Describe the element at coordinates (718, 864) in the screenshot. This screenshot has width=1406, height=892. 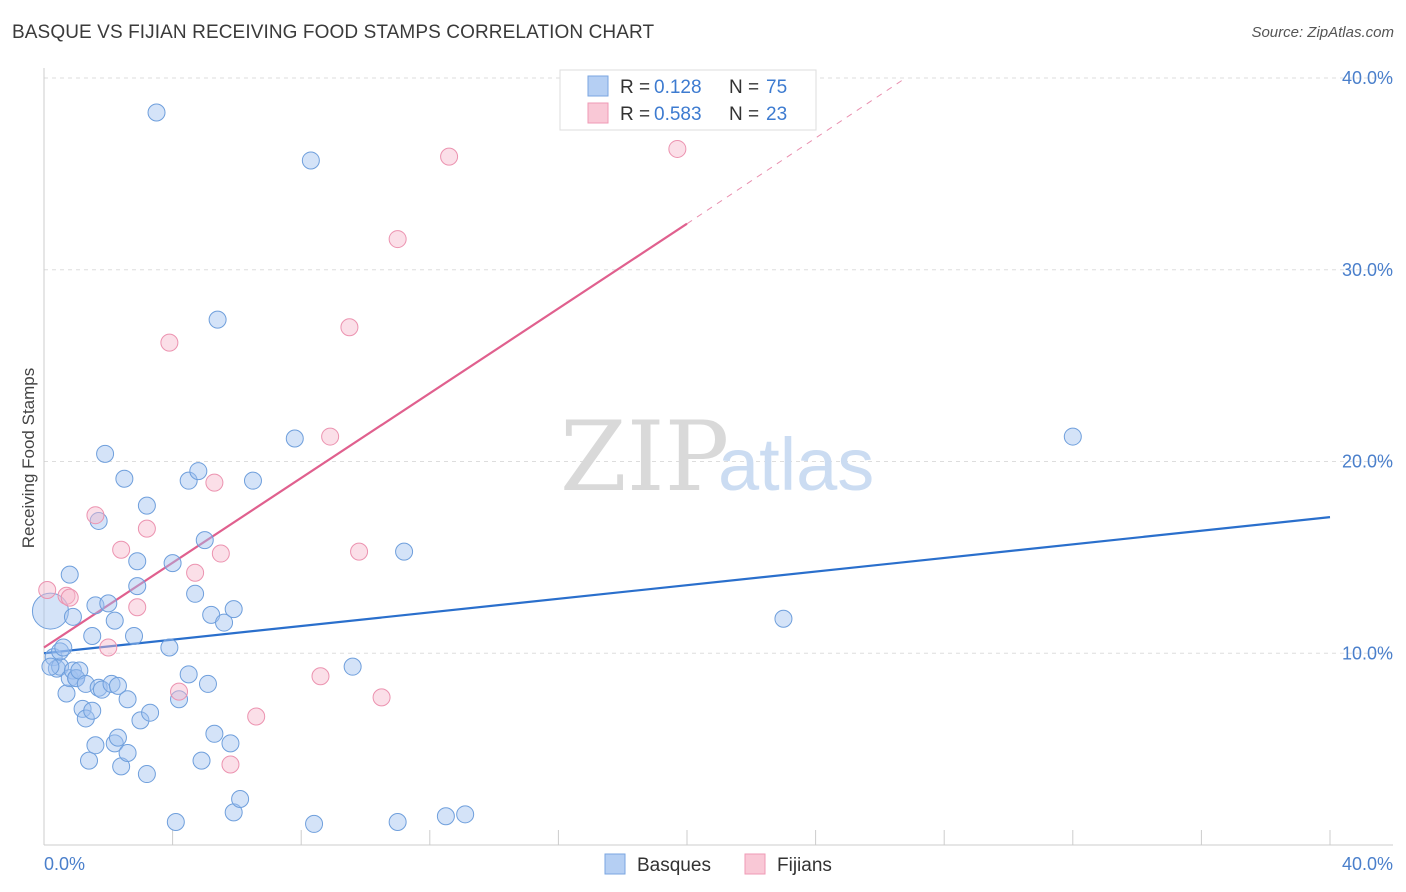
I see `bottom-legend: Basques Fijians` at that location.